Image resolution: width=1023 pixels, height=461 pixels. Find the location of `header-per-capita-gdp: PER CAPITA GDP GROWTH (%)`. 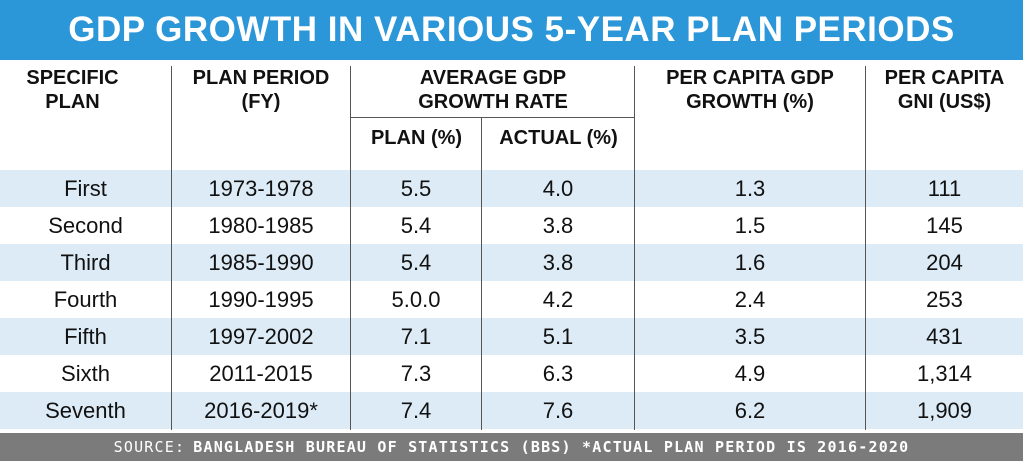

header-per-capita-gdp: PER CAPITA GDP GROWTH (%) is located at coordinates (750, 90).